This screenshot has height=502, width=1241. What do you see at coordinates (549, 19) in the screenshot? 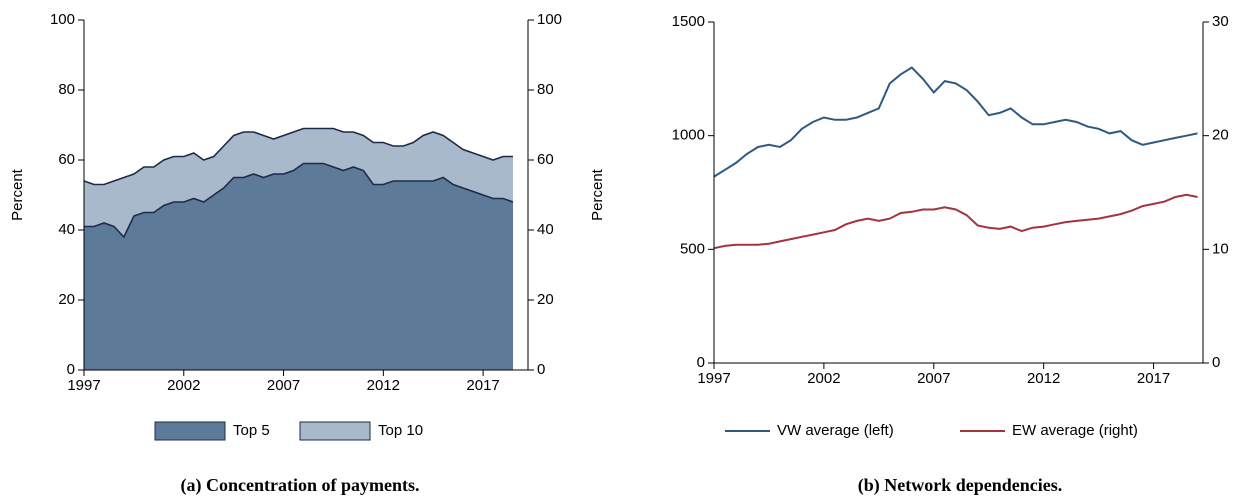
I see `y2-tick-label: 100` at bounding box center [549, 19].